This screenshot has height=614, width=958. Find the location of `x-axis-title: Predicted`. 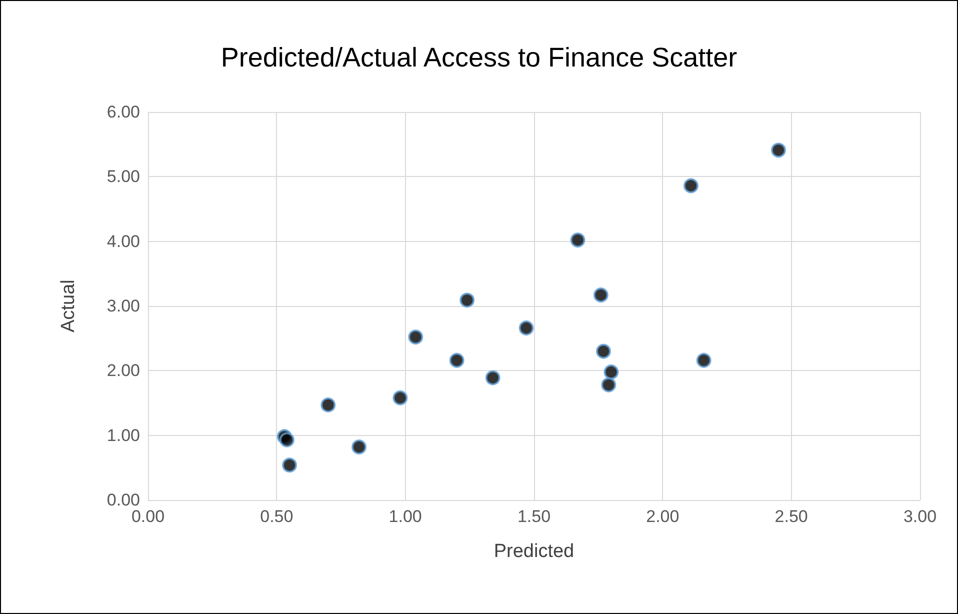

x-axis-title: Predicted is located at coordinates (534, 551).